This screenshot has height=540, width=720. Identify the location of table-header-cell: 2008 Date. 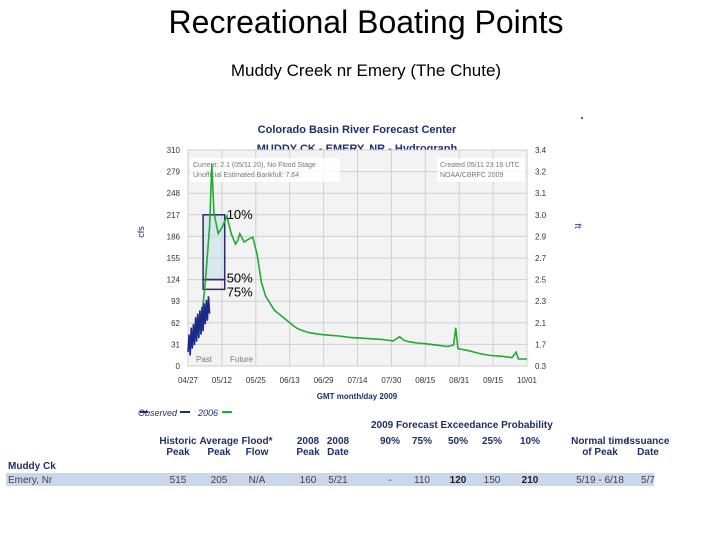
(338, 447).